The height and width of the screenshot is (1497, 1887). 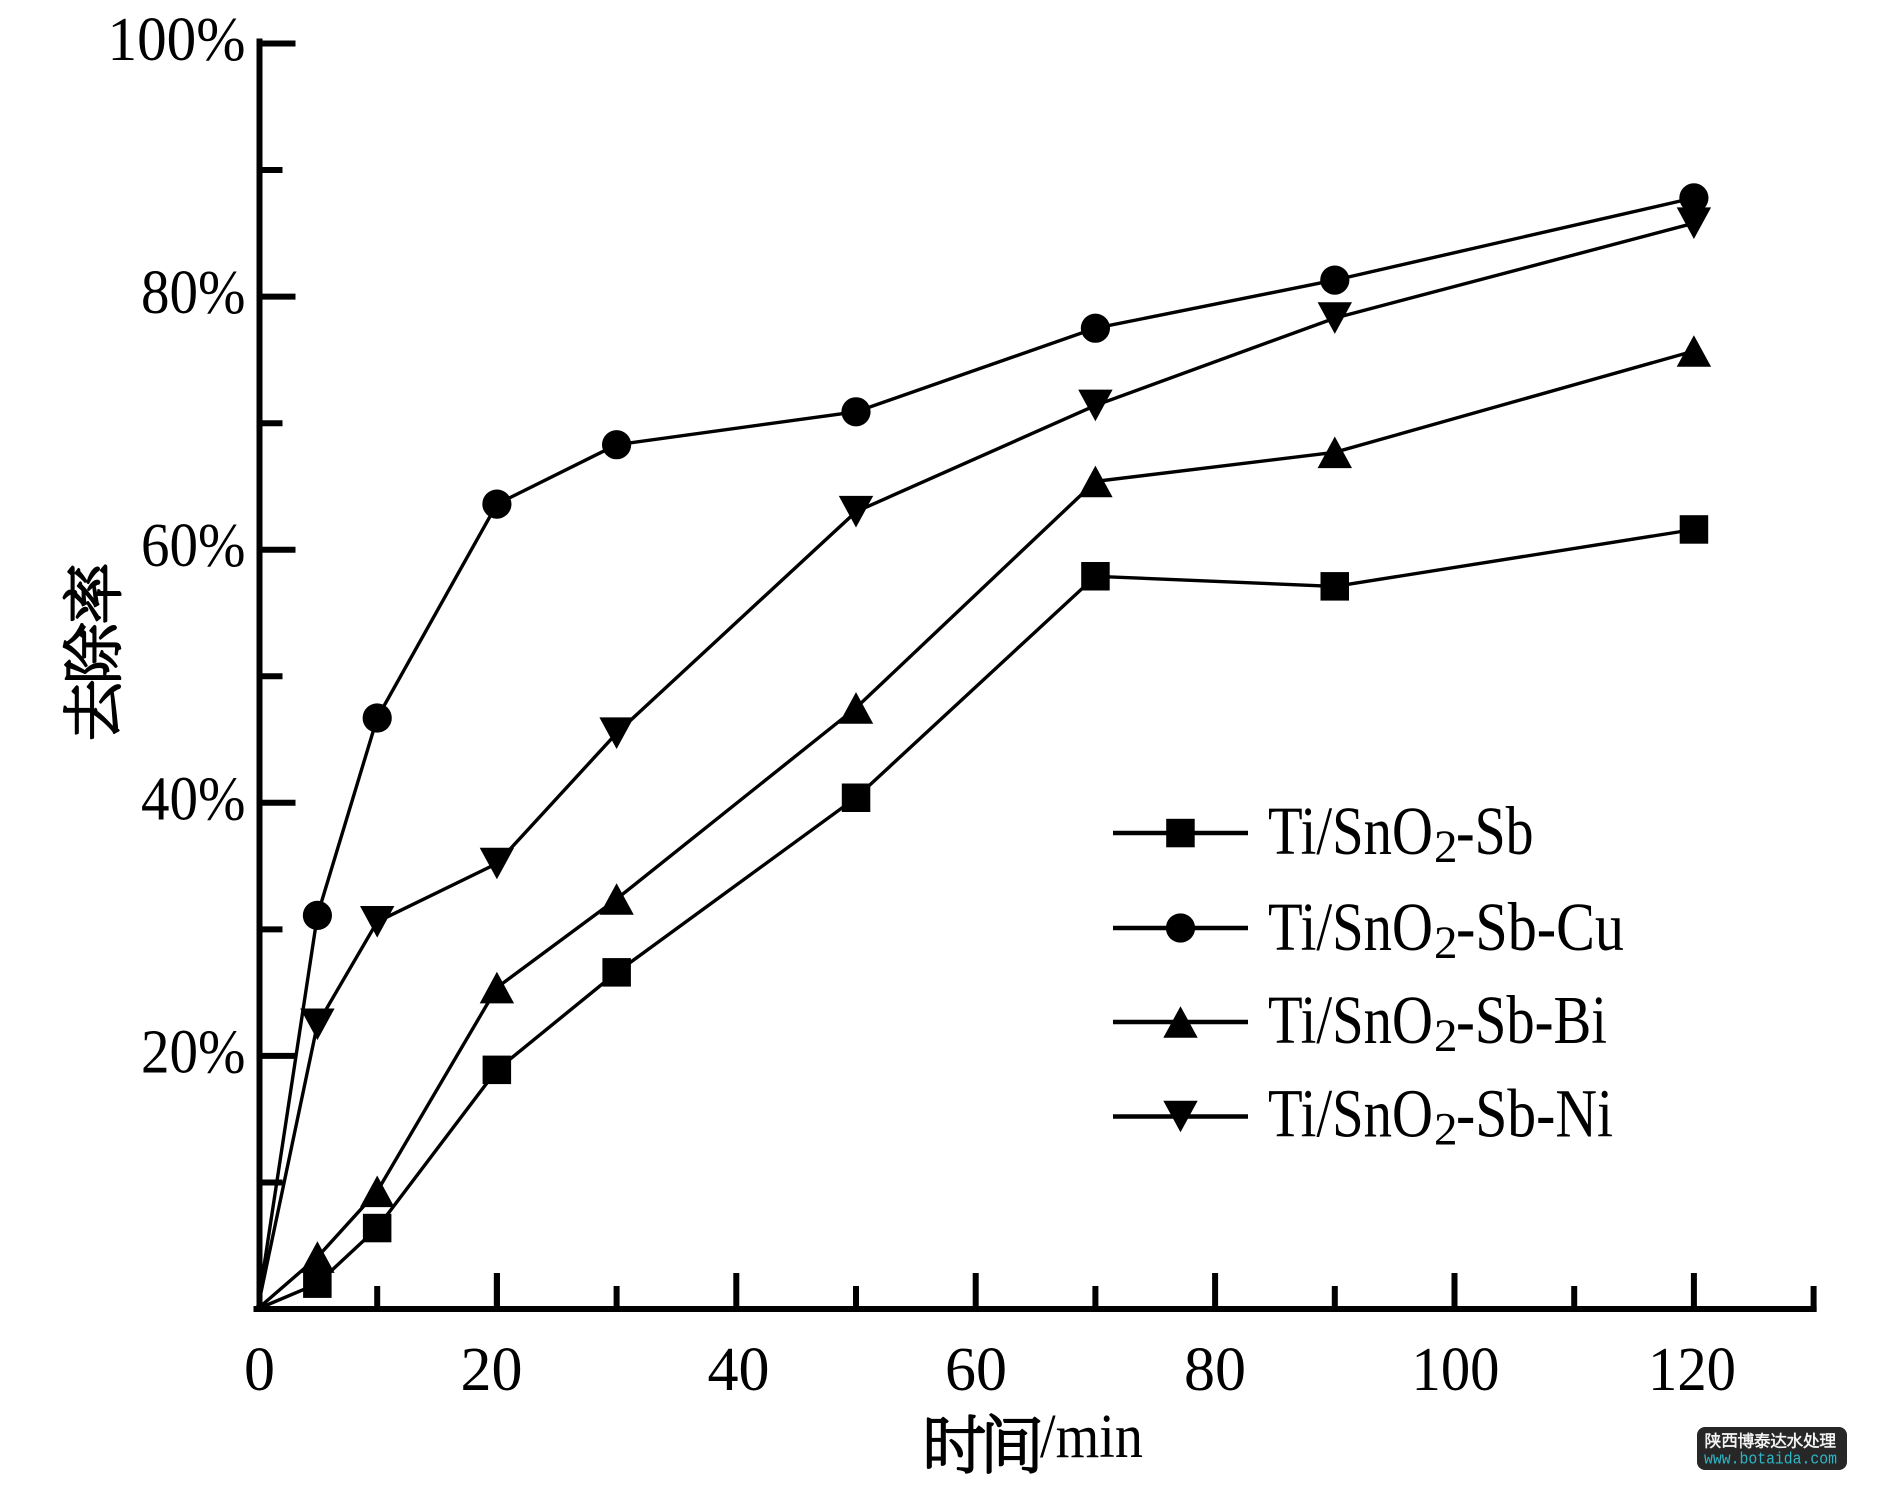 I want to click on svg-text: 60, so click(x=976, y=1370).